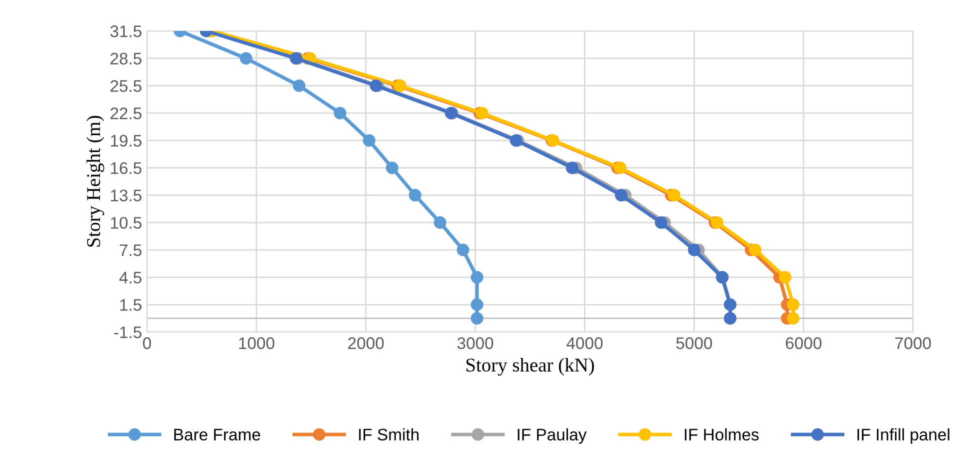 The height and width of the screenshot is (468, 956). What do you see at coordinates (584, 343) in the screenshot?
I see `x-tick-label: 4000` at bounding box center [584, 343].